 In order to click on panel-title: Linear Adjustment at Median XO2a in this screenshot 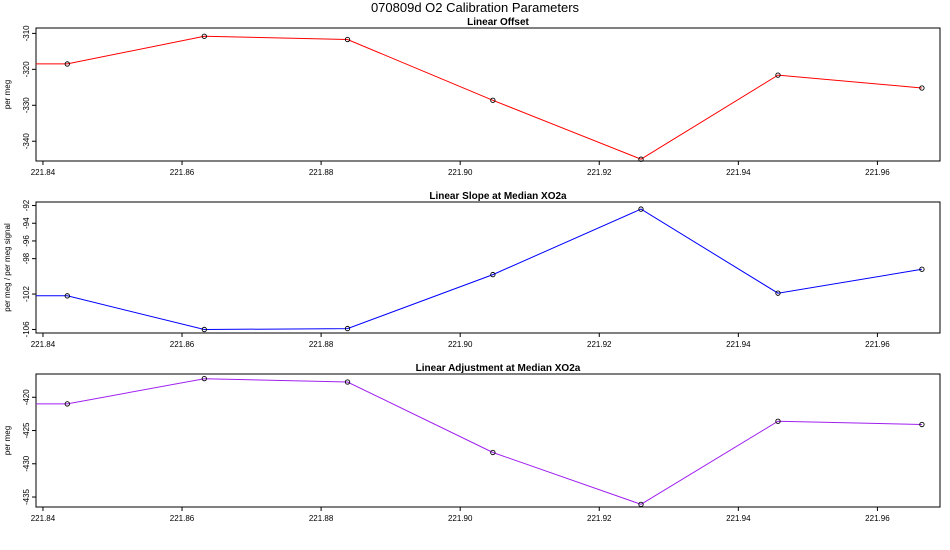, I will do `click(498, 368)`.